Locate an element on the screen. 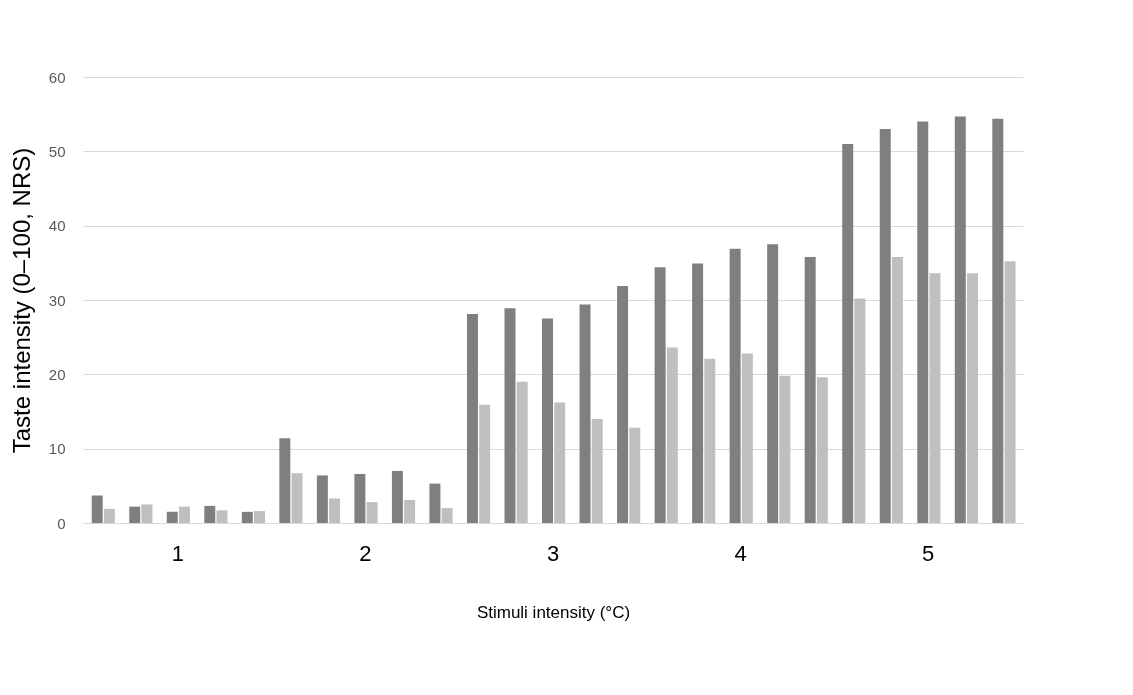 This screenshot has height=695, width=1133. y-tick-label: 40 is located at coordinates (57, 226).